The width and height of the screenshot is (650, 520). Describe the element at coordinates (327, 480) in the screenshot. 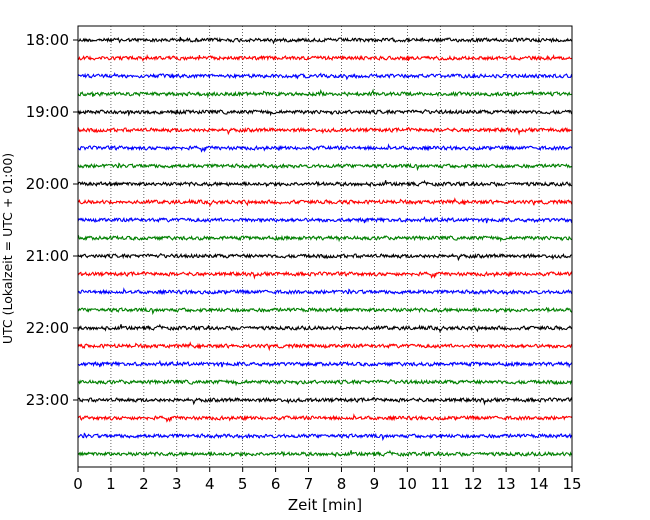

I see `x-axis: 0 1 2 3 4 5 6 7 8 9 10 11 12 13 14 15` at that location.